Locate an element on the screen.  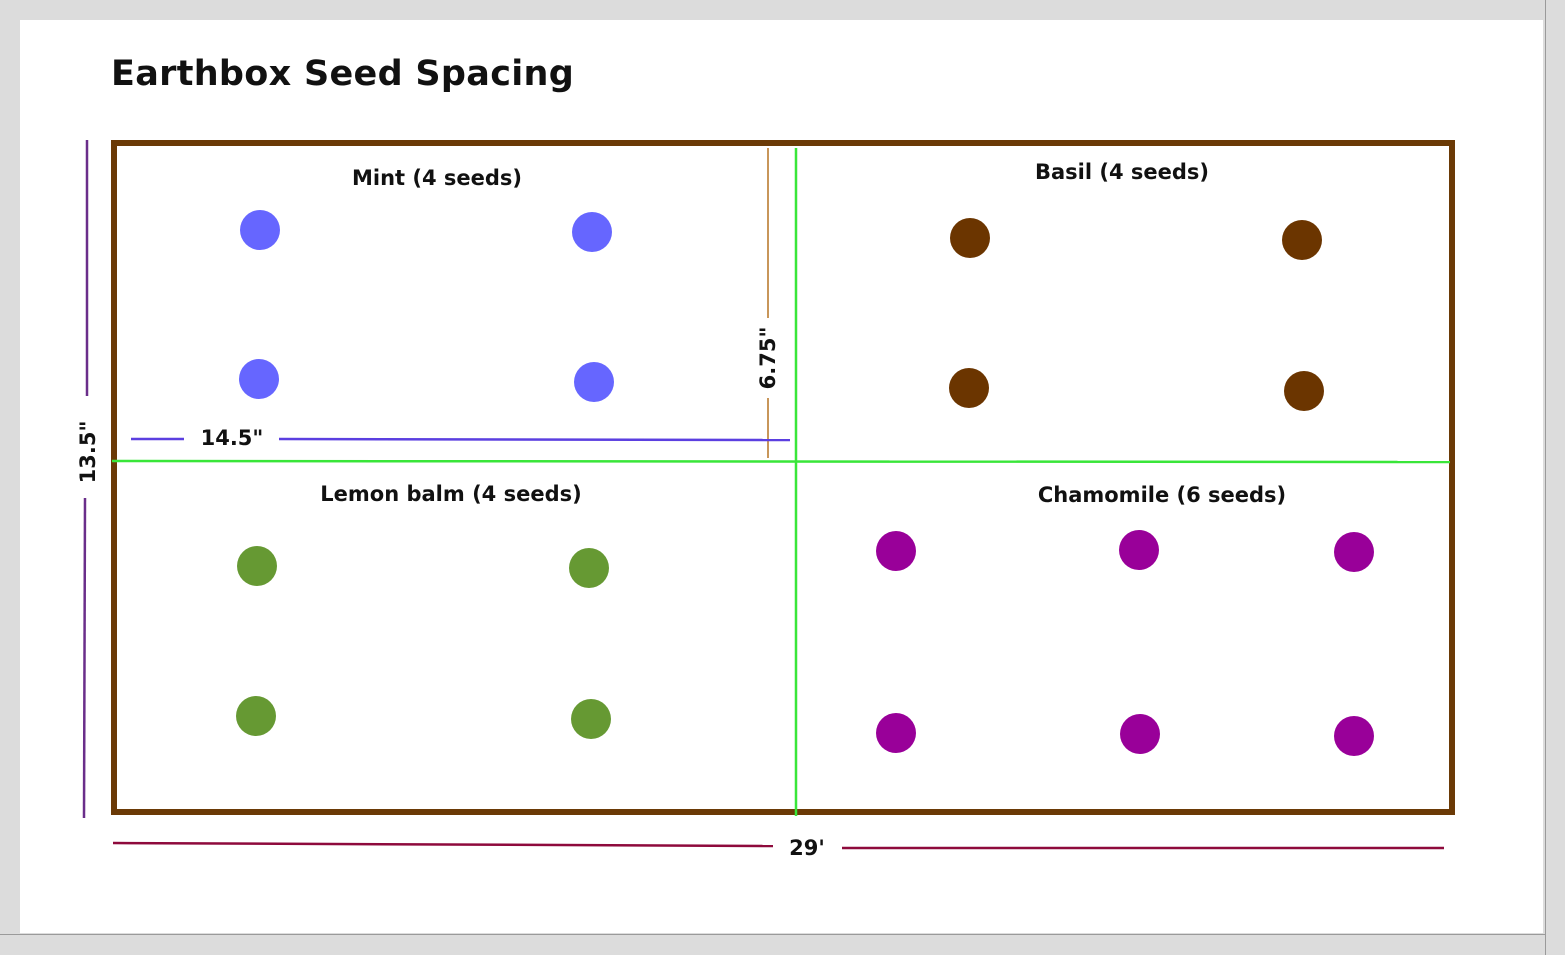
page-title: Earthbox Seed Spacing is located at coordinates (343, 74).